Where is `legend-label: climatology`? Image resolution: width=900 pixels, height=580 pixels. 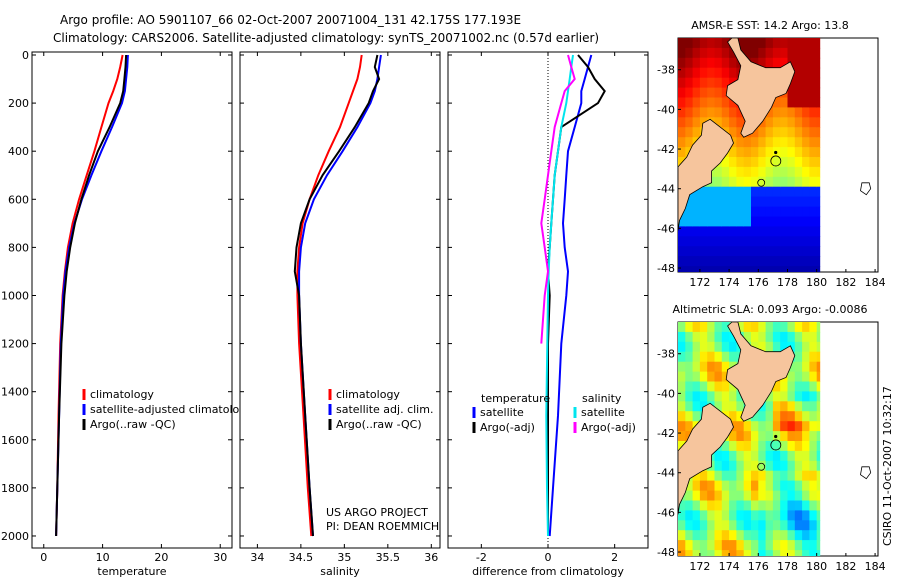 legend-label: climatology is located at coordinates (368, 394).